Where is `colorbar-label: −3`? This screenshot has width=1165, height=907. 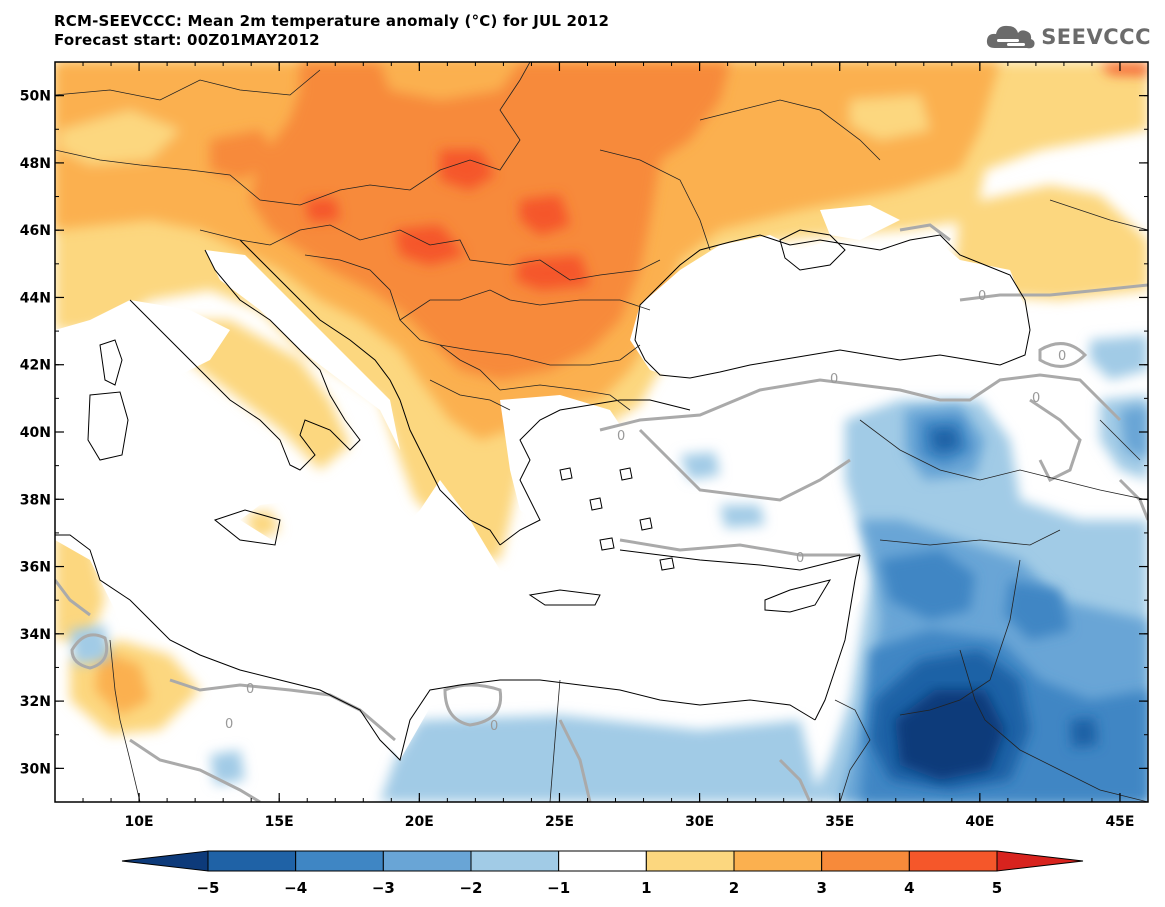
colorbar-label: −3 is located at coordinates (383, 888).